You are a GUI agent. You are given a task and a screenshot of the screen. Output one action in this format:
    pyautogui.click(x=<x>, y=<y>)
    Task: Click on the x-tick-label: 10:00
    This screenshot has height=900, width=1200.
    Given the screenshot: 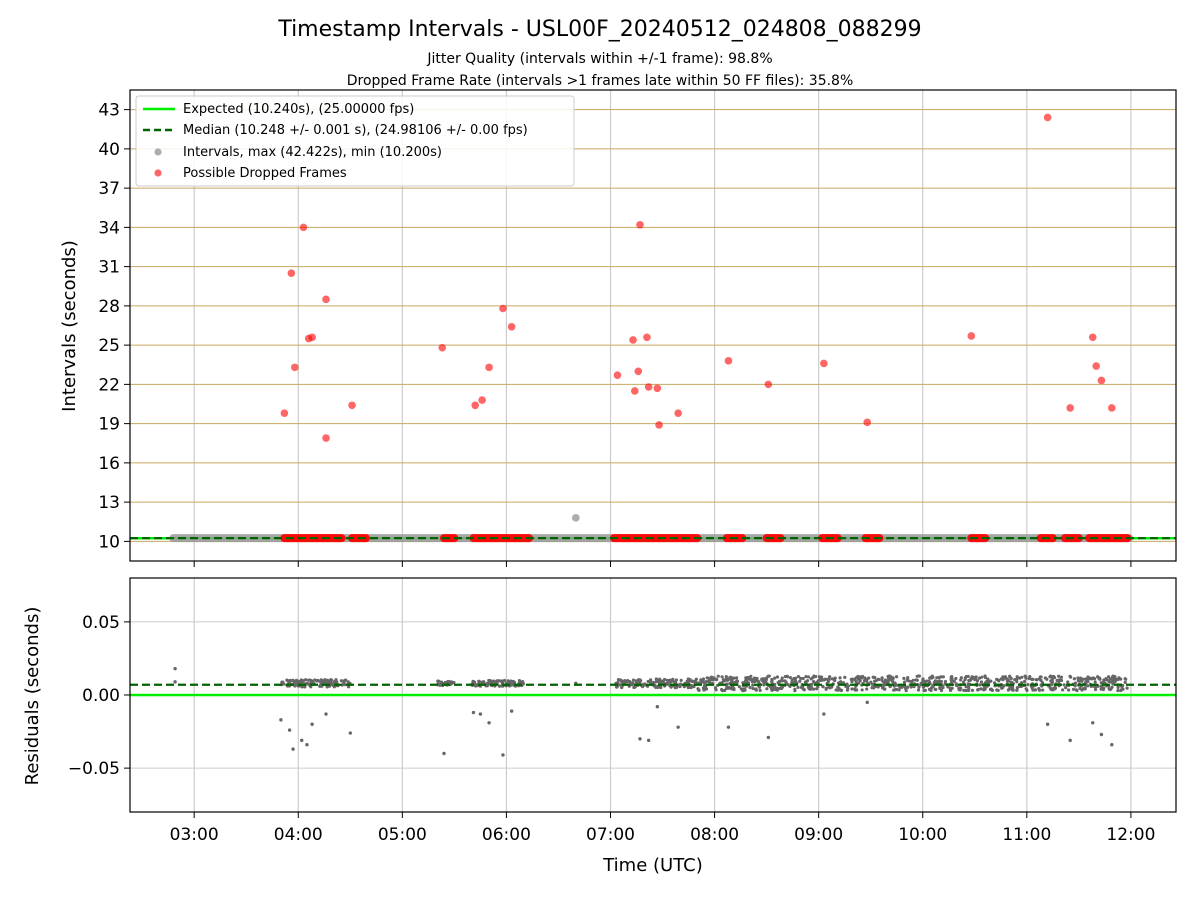 What is the action you would take?
    pyautogui.click(x=922, y=835)
    